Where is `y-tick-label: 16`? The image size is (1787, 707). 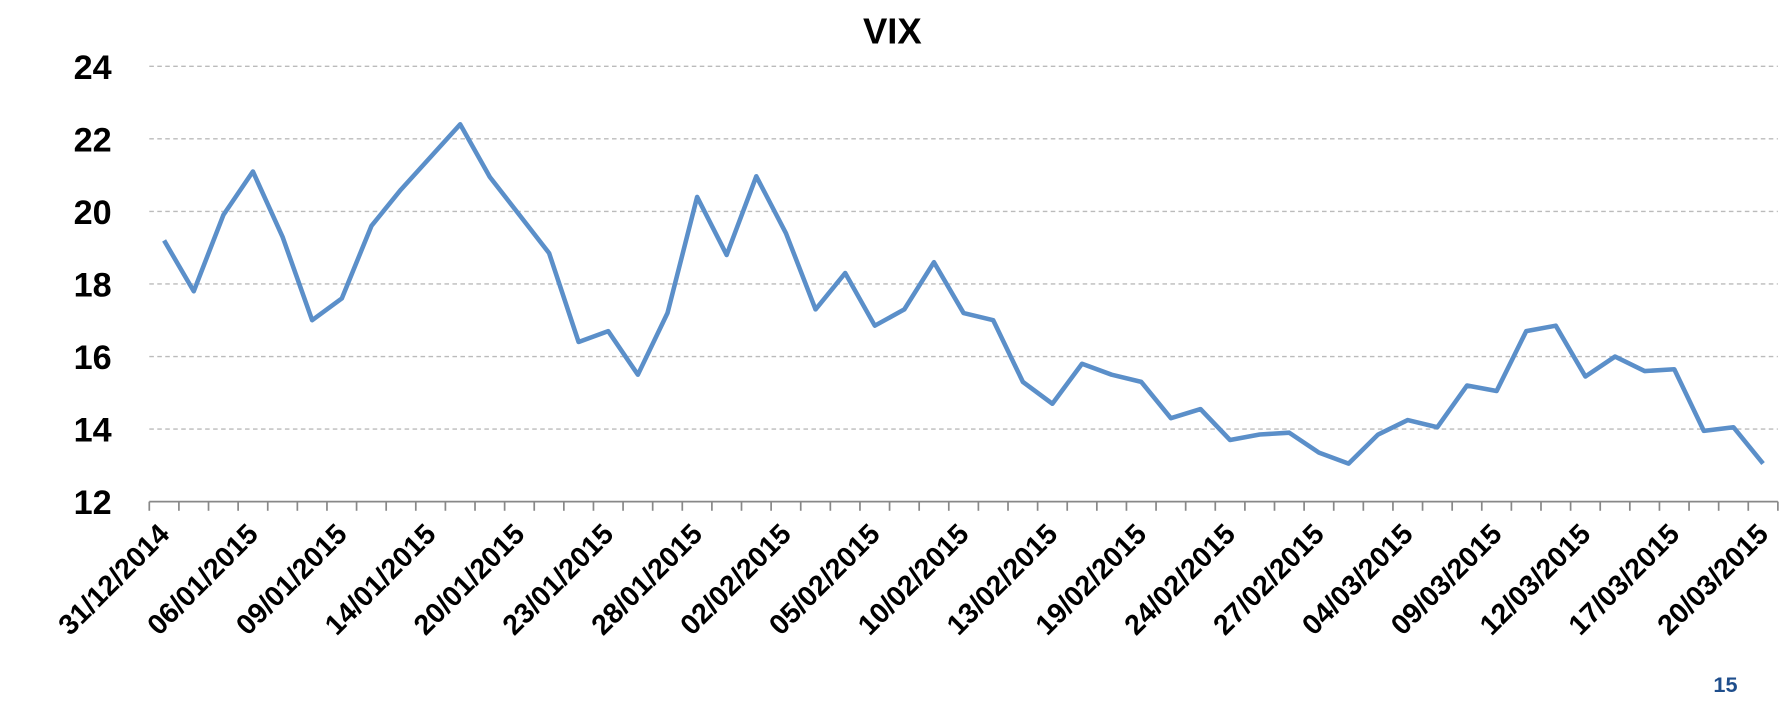
y-tick-label: 16 is located at coordinates (93, 358).